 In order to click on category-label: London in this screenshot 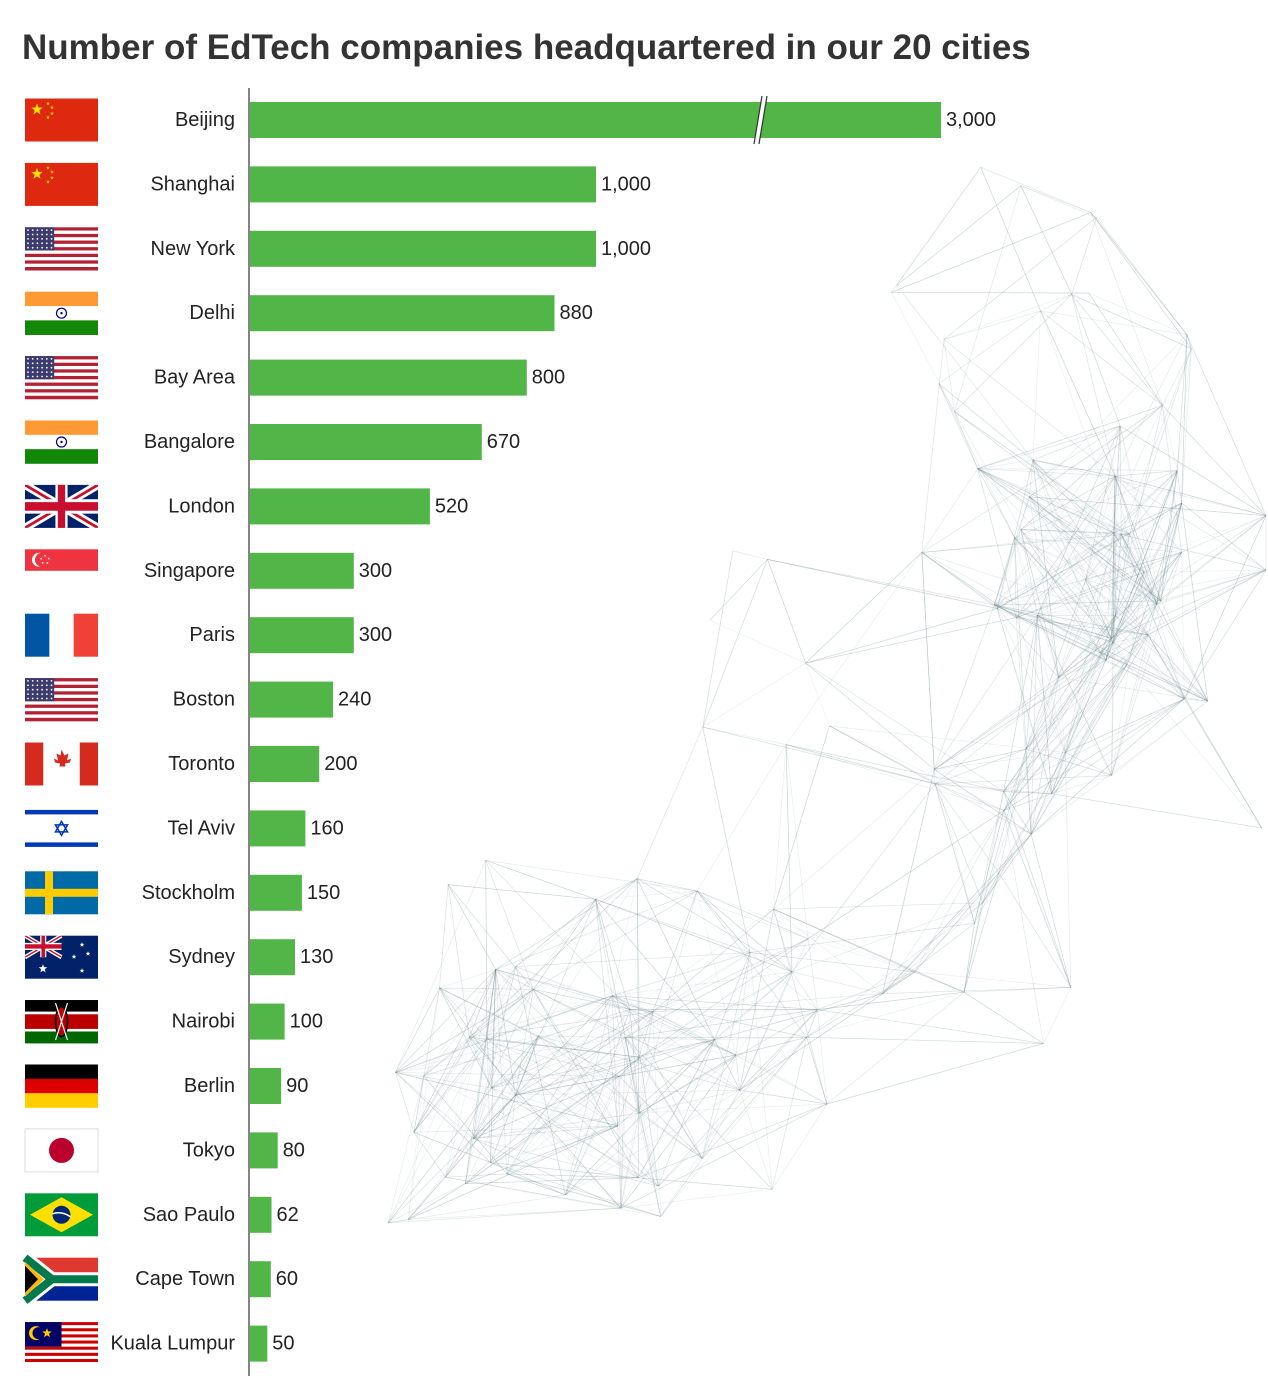, I will do `click(201, 506)`.